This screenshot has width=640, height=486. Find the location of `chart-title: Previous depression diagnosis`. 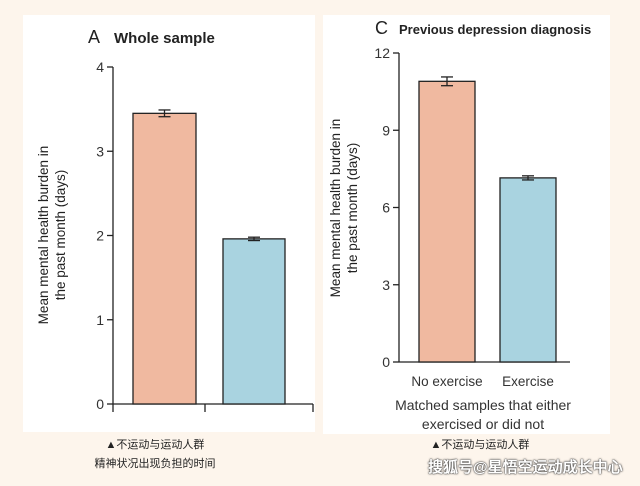

chart-title: Previous depression diagnosis is located at coordinates (495, 29).